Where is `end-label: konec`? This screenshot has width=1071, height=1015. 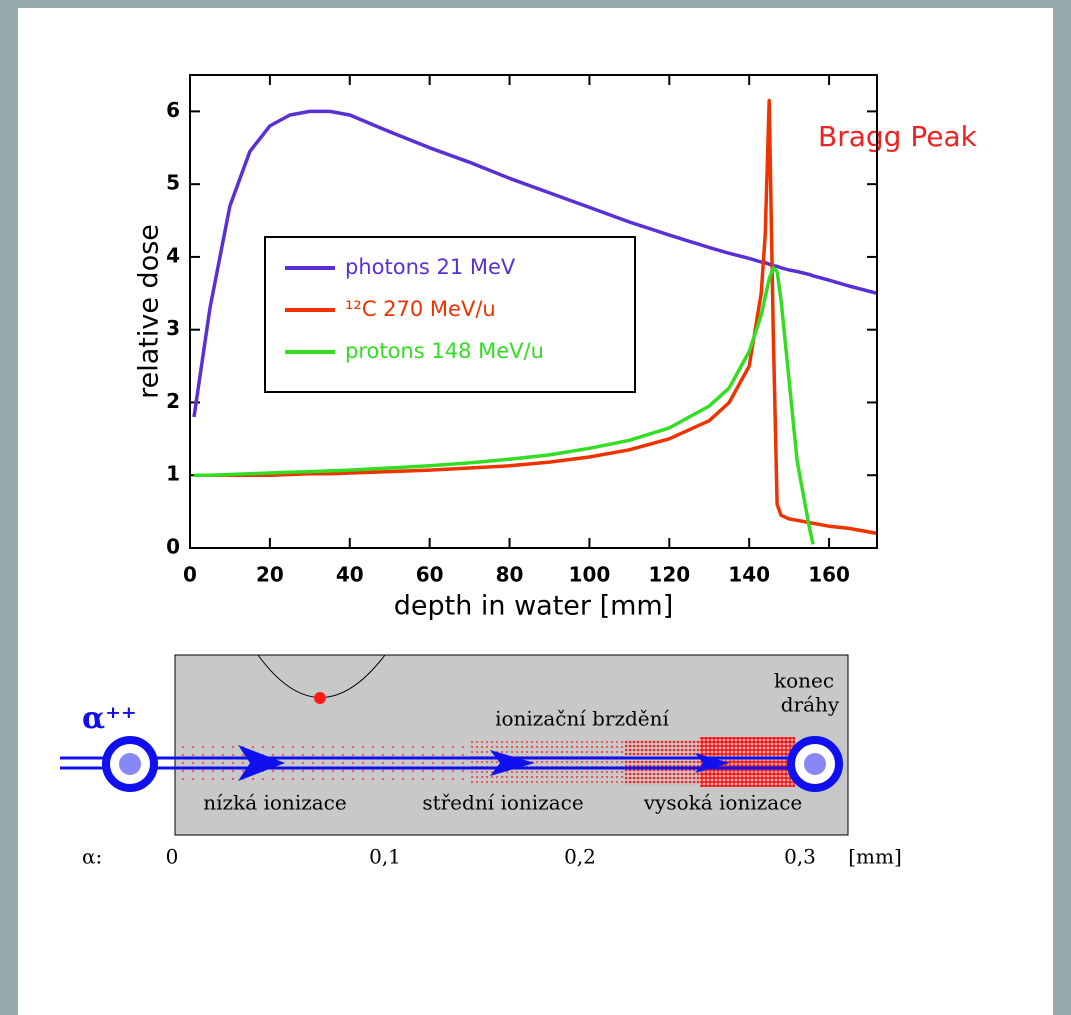
end-label: konec is located at coordinates (804, 681).